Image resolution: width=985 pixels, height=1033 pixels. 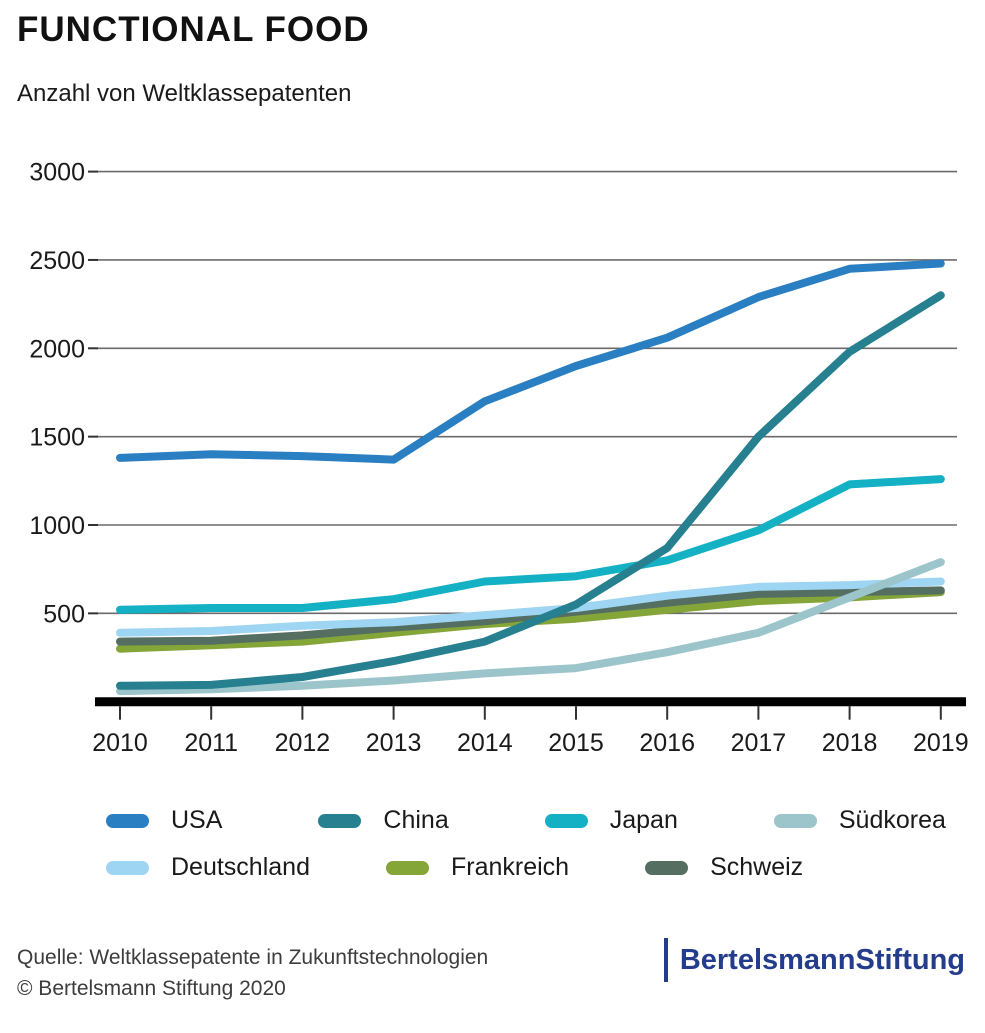 What do you see at coordinates (767, 959) in the screenshot?
I see `logo-text-regular: Bertelsmann` at bounding box center [767, 959].